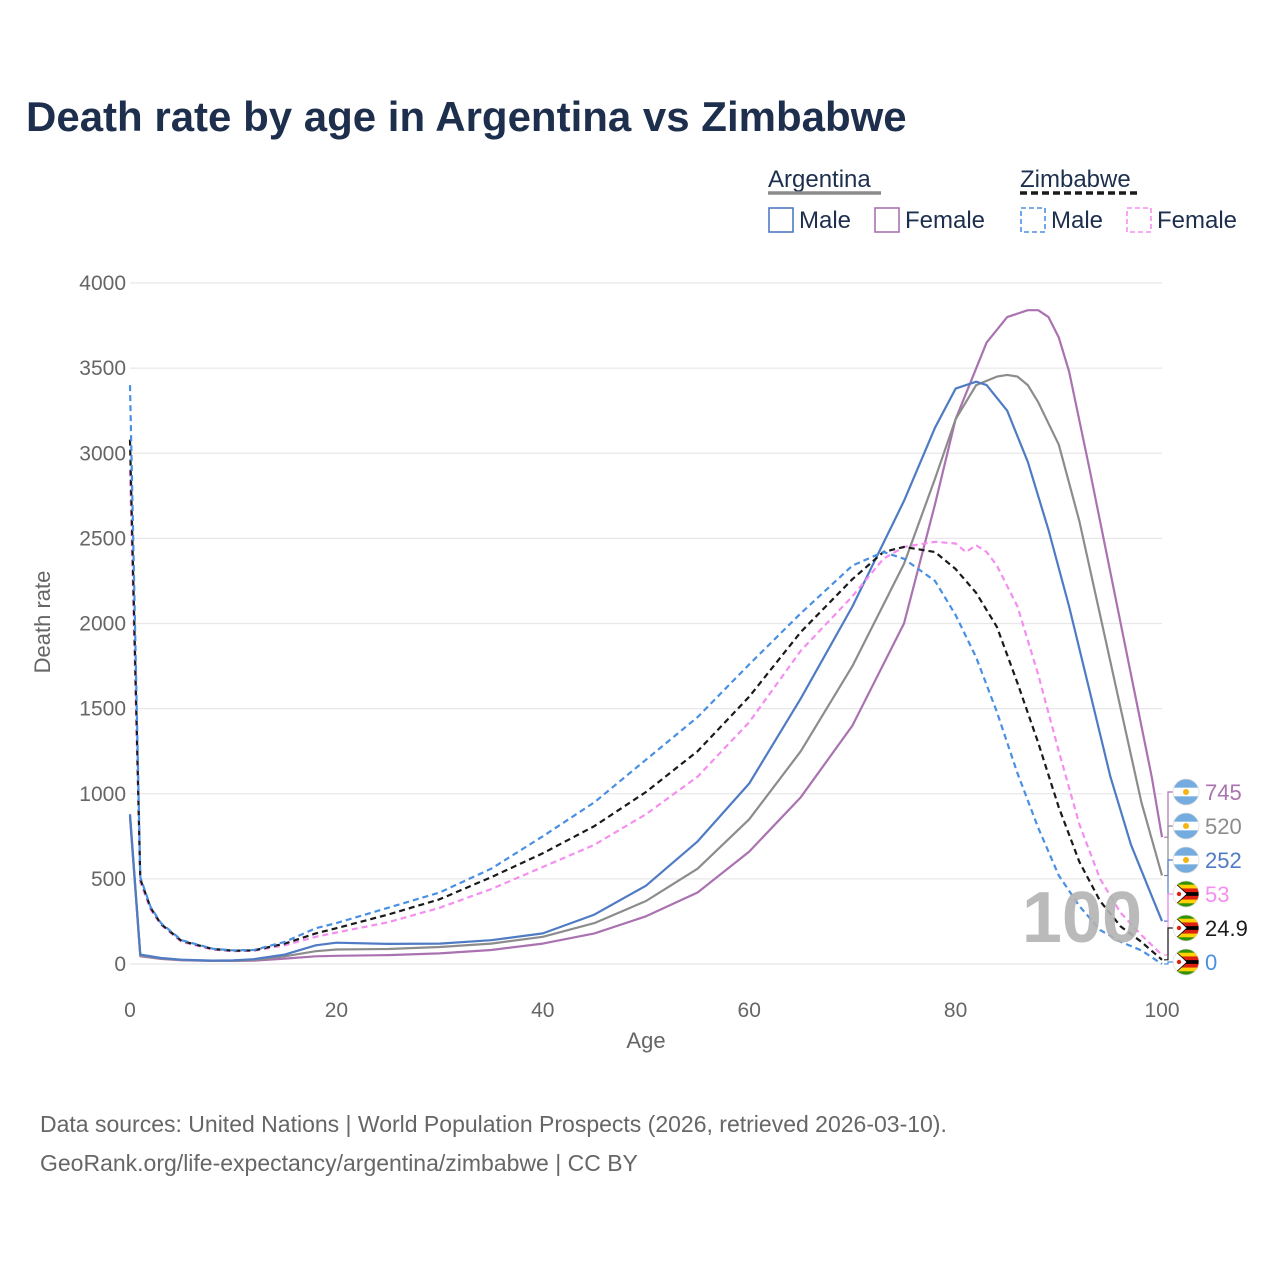 The width and height of the screenshot is (1280, 1280). What do you see at coordinates (1226, 928) in the screenshot?
I see `end-value-label: 24.9` at bounding box center [1226, 928].